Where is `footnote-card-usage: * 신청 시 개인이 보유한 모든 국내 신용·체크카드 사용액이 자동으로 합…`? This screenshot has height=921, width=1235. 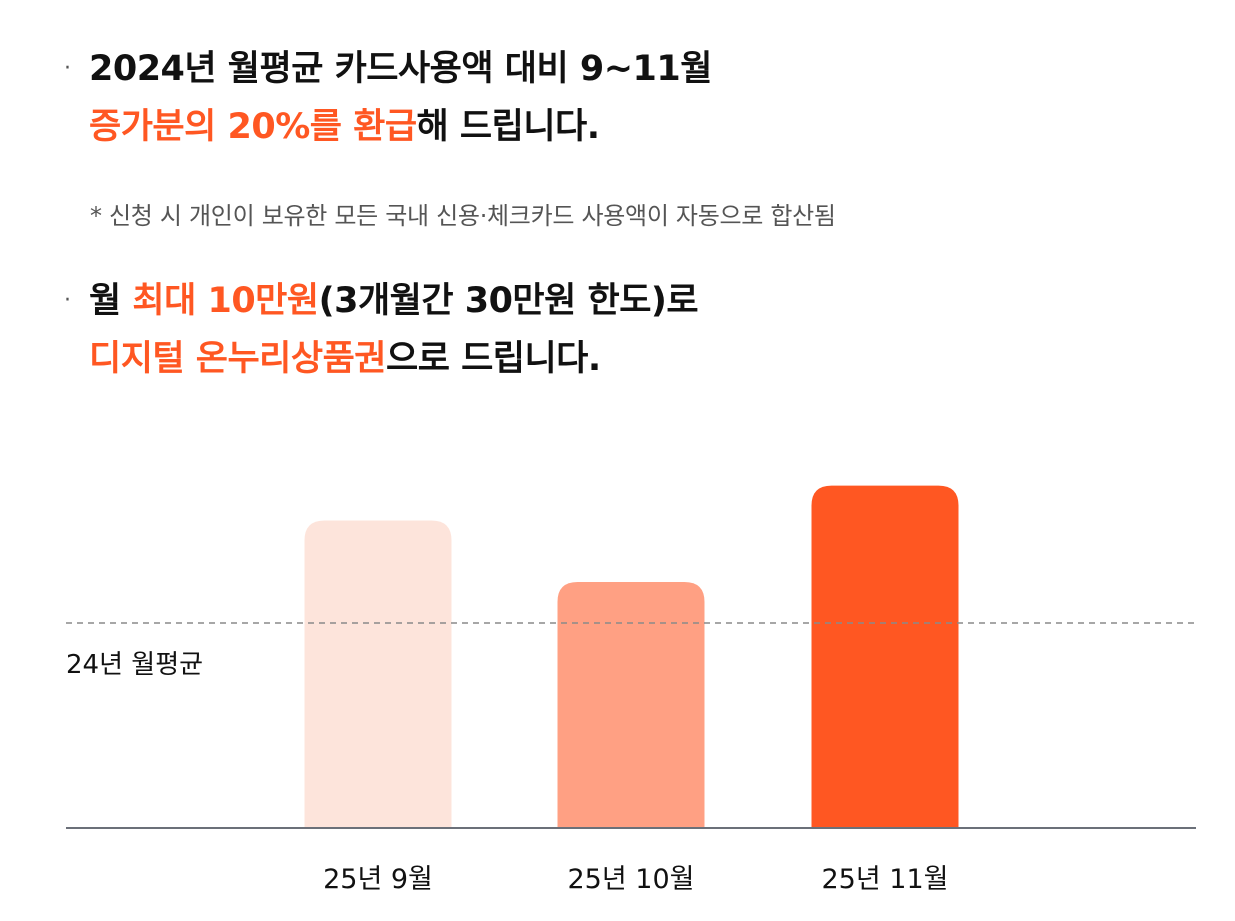
footnote-card-usage: * 신청 시 개인이 보유한 모든 국내 신용·체크카드 사용액이 자동으로 합… is located at coordinates (463, 216).